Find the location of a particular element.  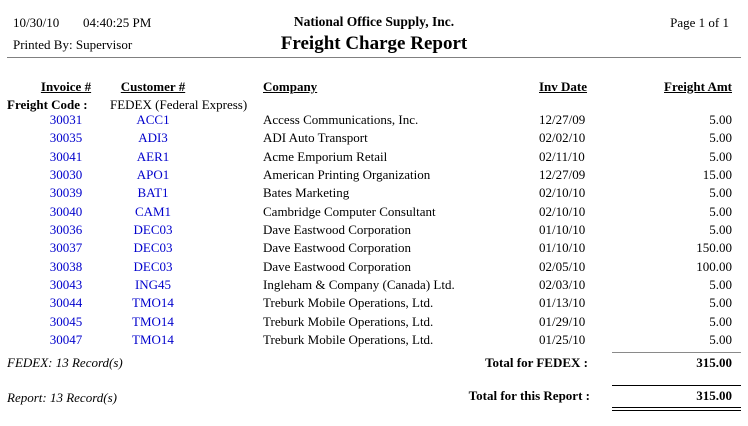

inv-date-cell: 01/29/10 is located at coordinates (562, 321).